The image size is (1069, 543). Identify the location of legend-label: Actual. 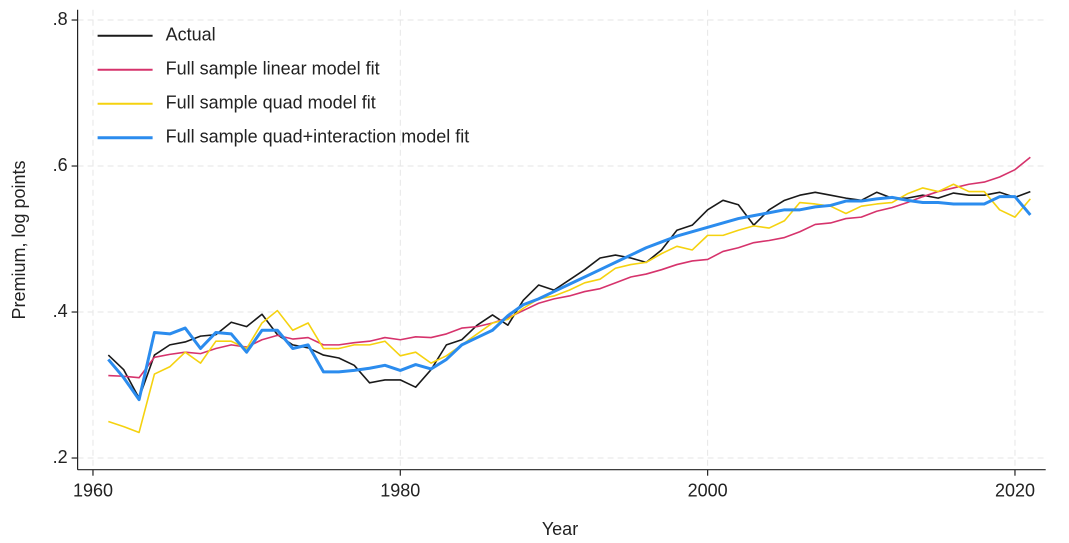
(191, 35).